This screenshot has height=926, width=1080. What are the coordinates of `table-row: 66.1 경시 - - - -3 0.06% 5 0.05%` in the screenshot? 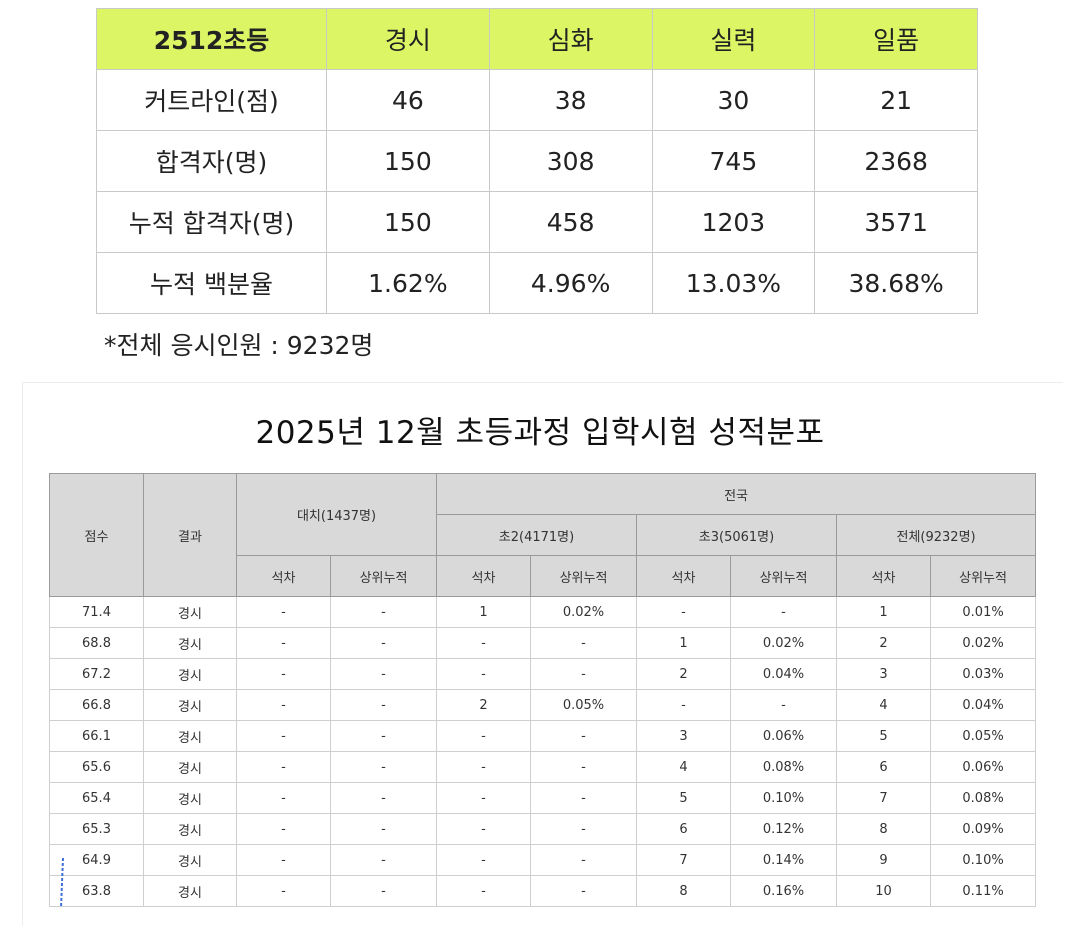 It's located at (543, 736).